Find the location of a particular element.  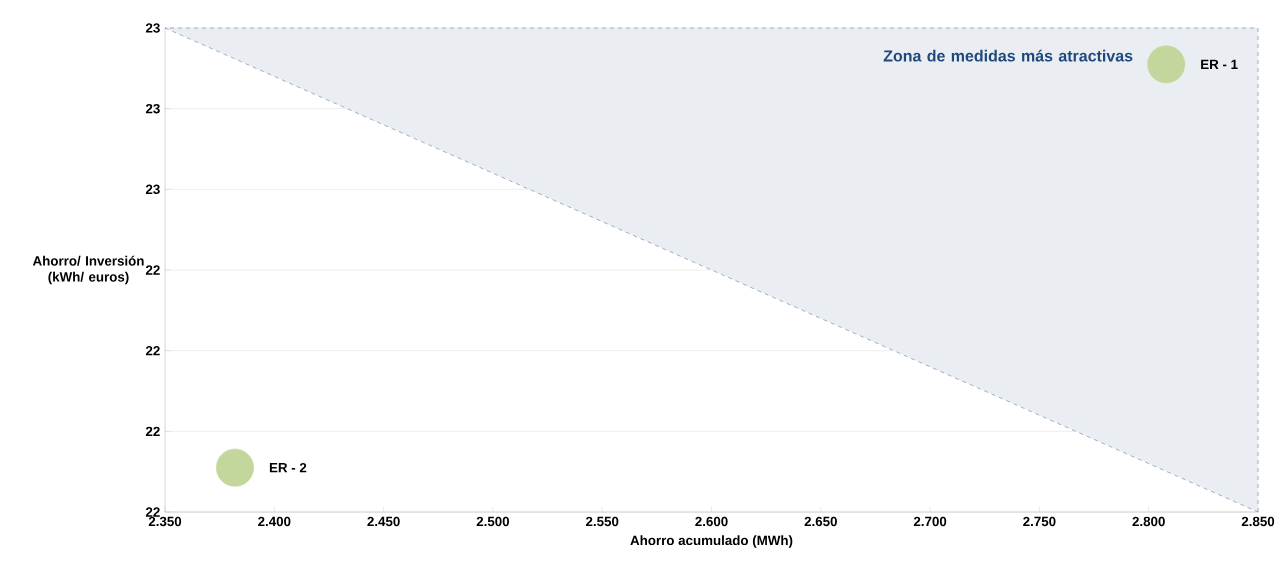

x-tick-label: 2.650 is located at coordinates (820, 521).